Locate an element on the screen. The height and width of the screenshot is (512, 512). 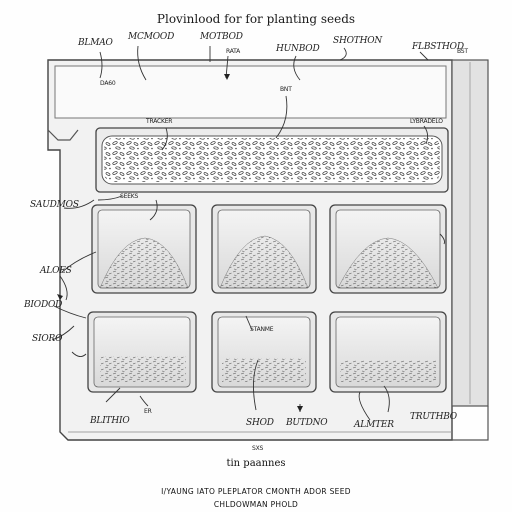
label-left-4: SIORO is located at coordinates (47, 339).